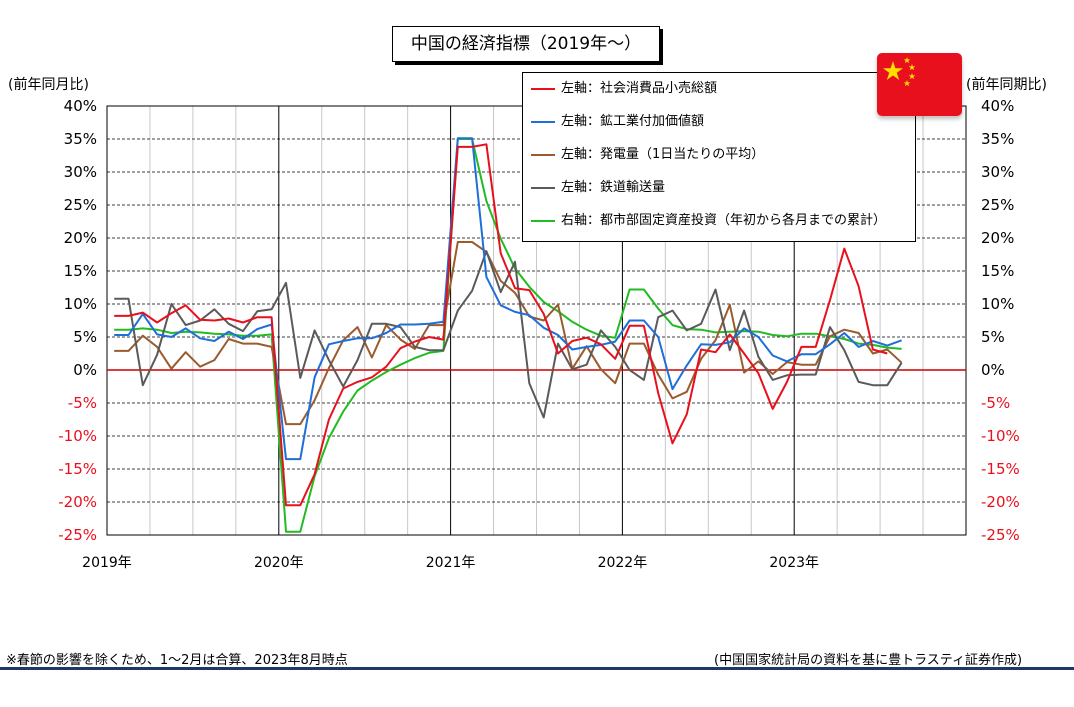 This screenshot has height=707, width=1074. What do you see at coordinates (639, 88) in the screenshot?
I see `legend-label: 左軸：社会消費品小売総額` at bounding box center [639, 88].